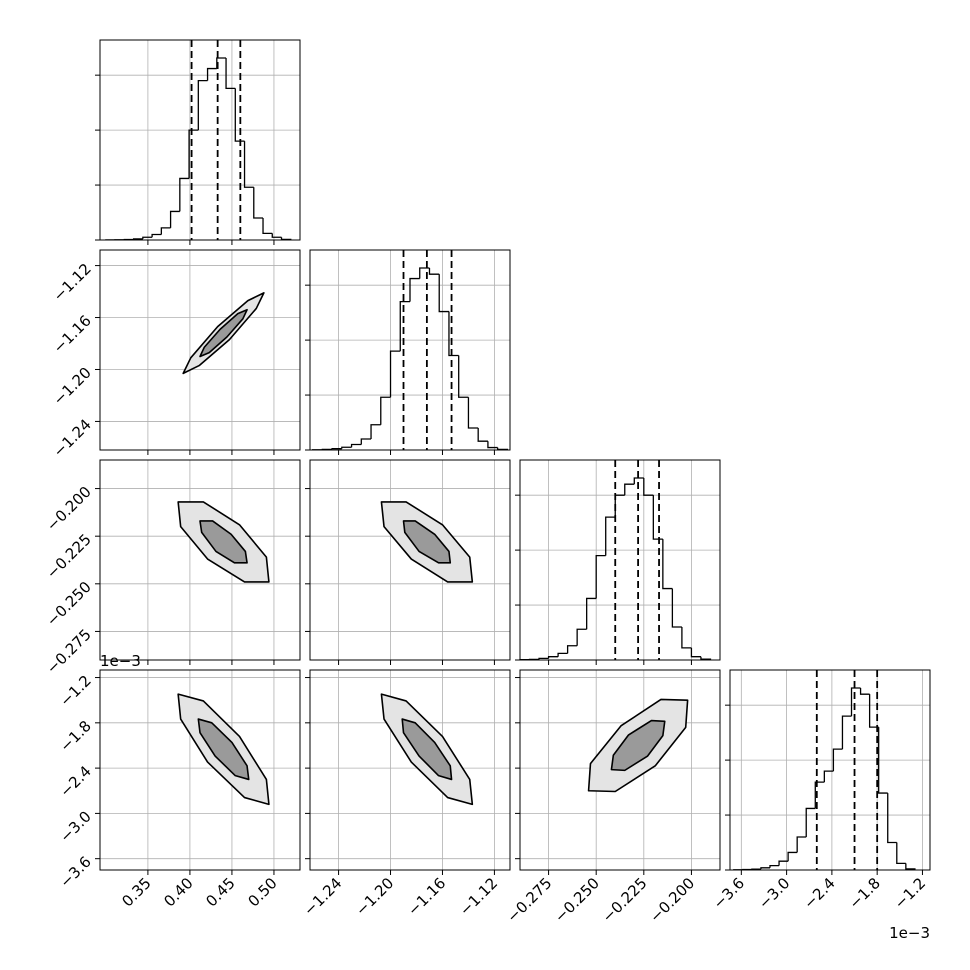  What do you see at coordinates (75, 691) in the screenshot?
I see `y-tick-label: −1.2` at bounding box center [75, 691].